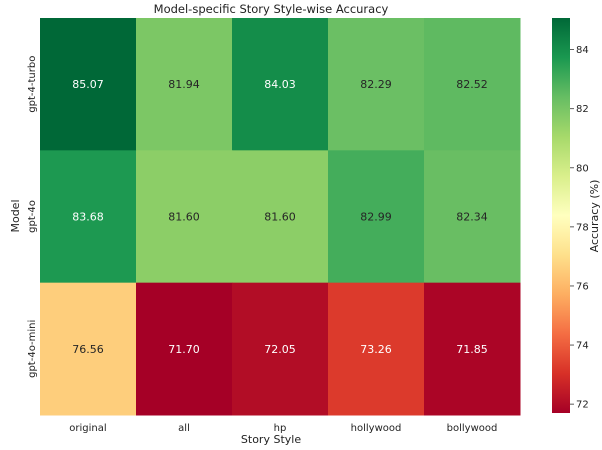 The height and width of the screenshot is (450, 602). Describe the element at coordinates (582, 50) in the screenshot. I see `colorbar-tick-label: 84` at that location.